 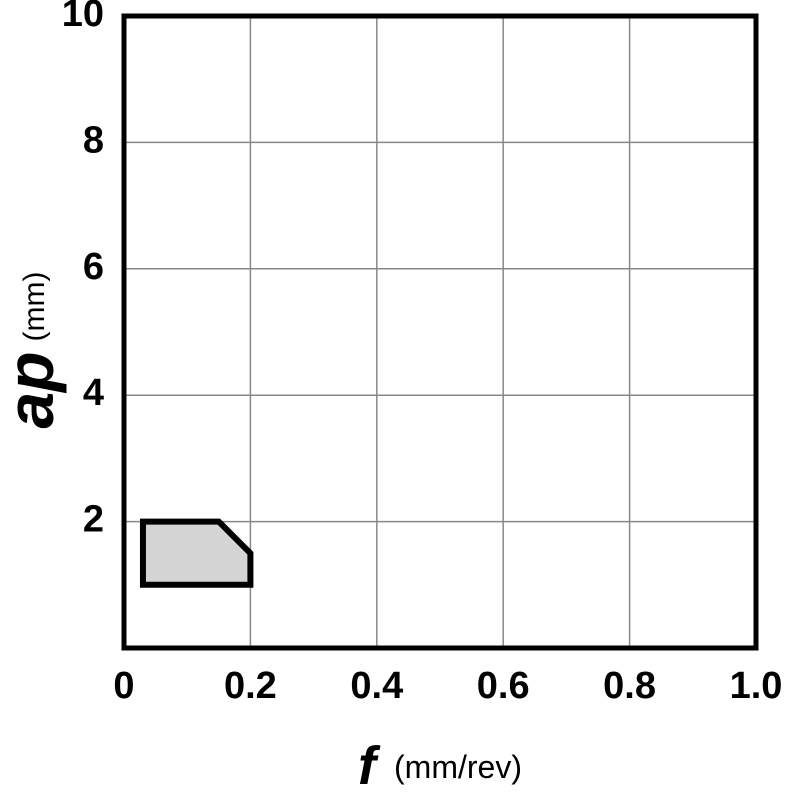 What do you see at coordinates (376, 686) in the screenshot?
I see `x-tick-label: 0.4` at bounding box center [376, 686].